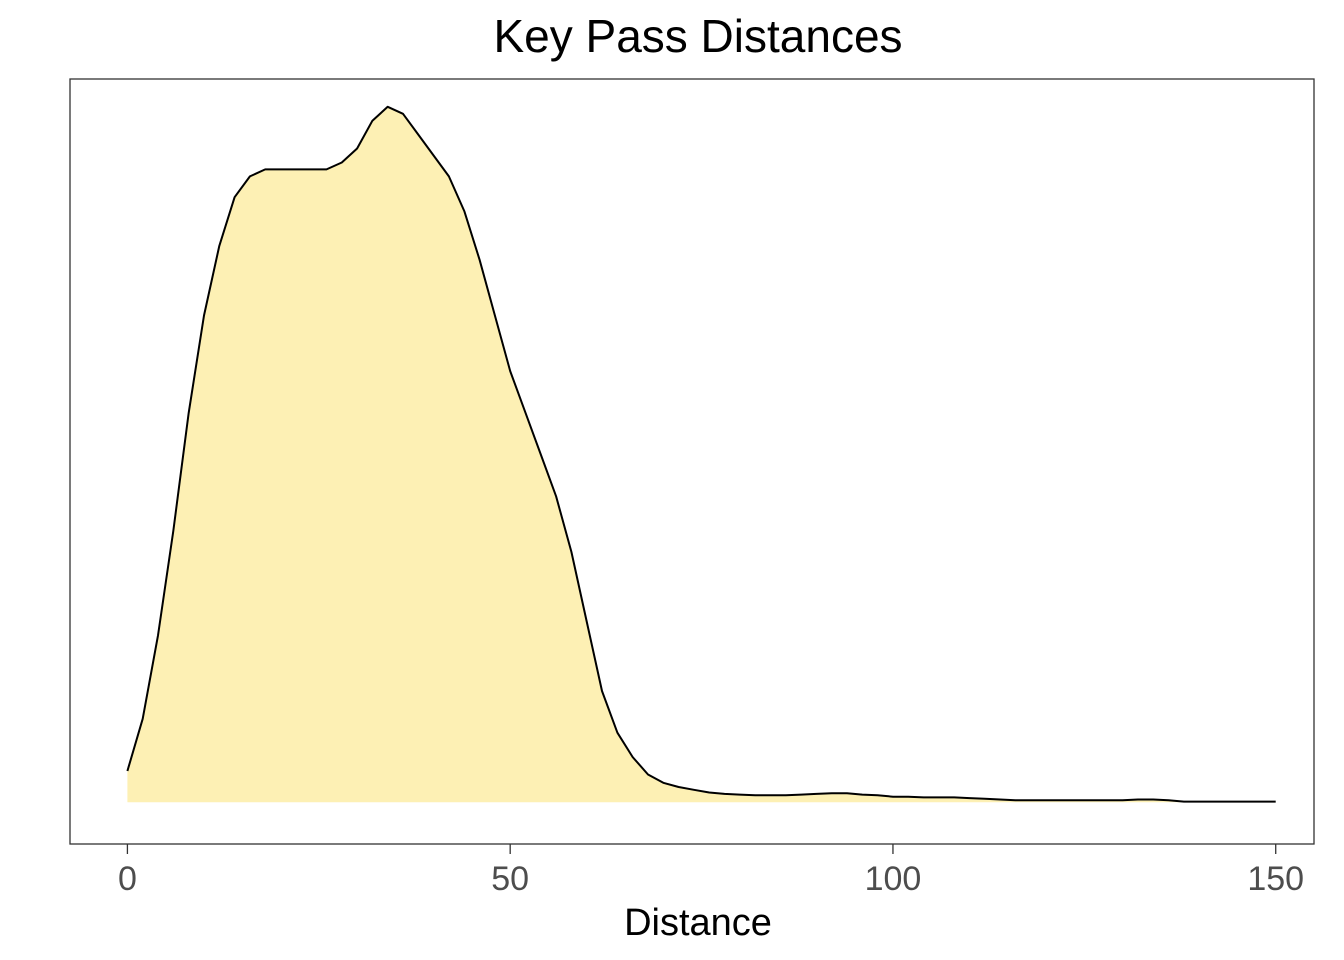 This screenshot has width=1344, height=960. I want to click on chart-title: Key Pass Distances, so click(697, 36).